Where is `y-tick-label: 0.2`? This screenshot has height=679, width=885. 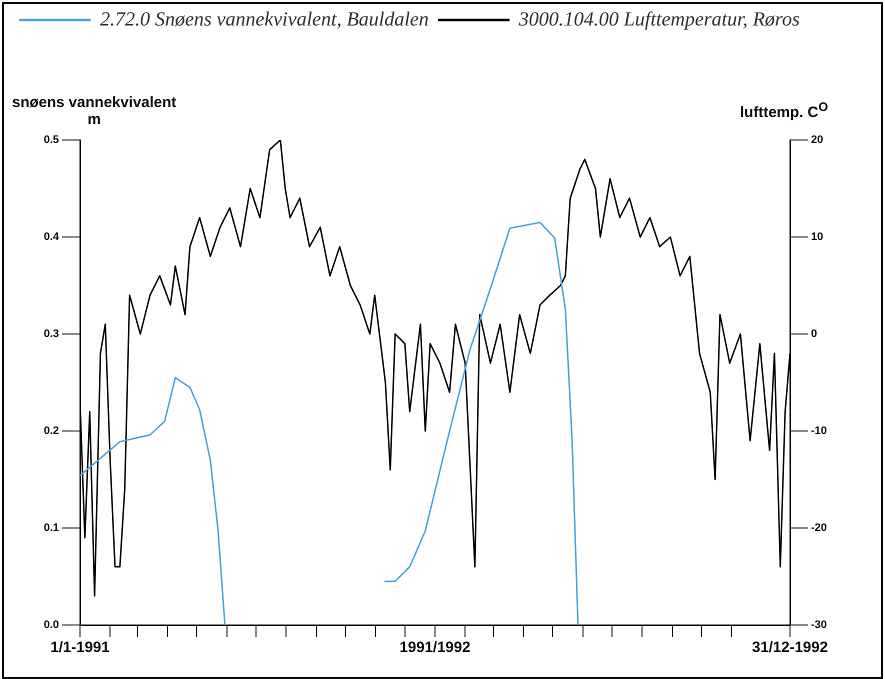 y-tick-label: 0.2 is located at coordinates (51, 431).